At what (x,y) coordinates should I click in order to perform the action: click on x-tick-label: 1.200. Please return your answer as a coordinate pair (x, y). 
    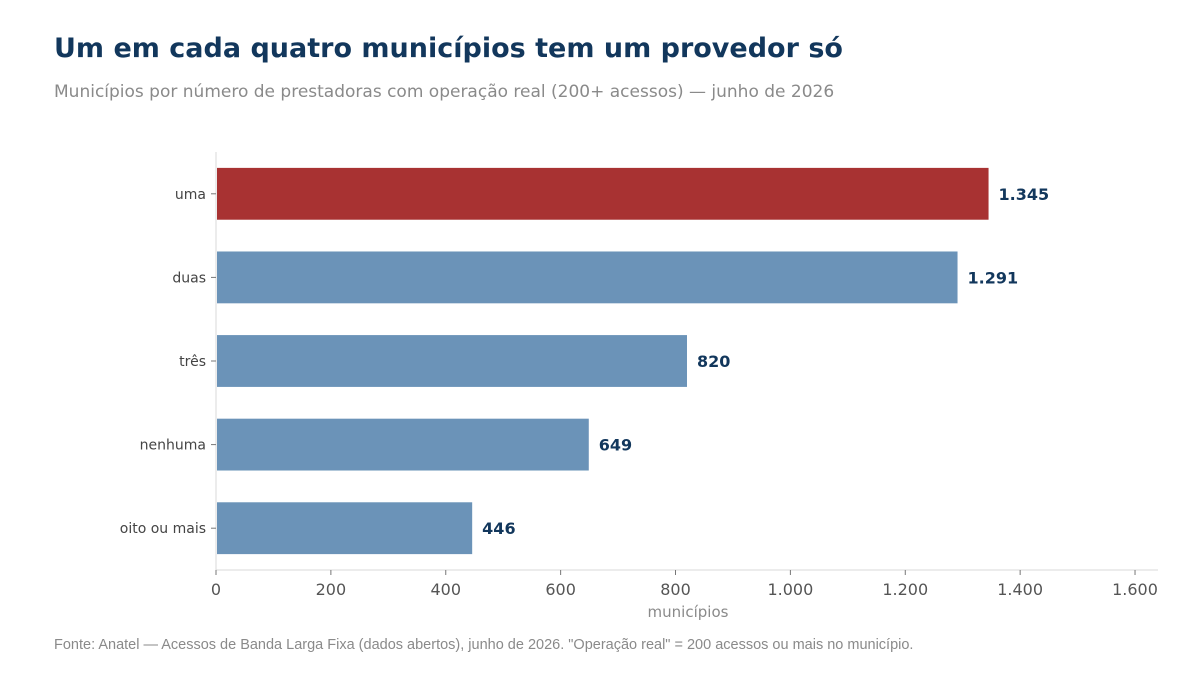
    Looking at the image, I should click on (905, 589).